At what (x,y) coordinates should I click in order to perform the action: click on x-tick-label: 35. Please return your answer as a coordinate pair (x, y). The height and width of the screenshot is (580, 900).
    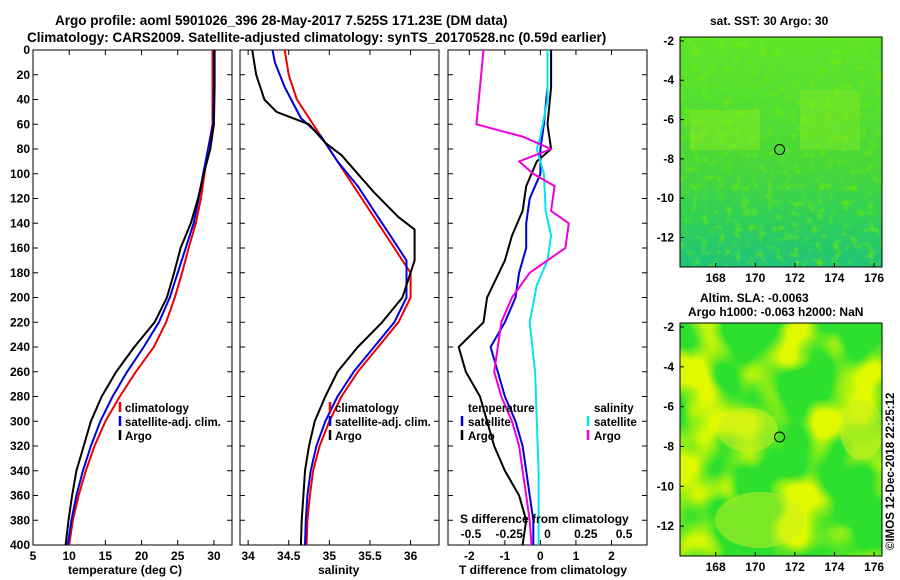
    Looking at the image, I should click on (330, 556).